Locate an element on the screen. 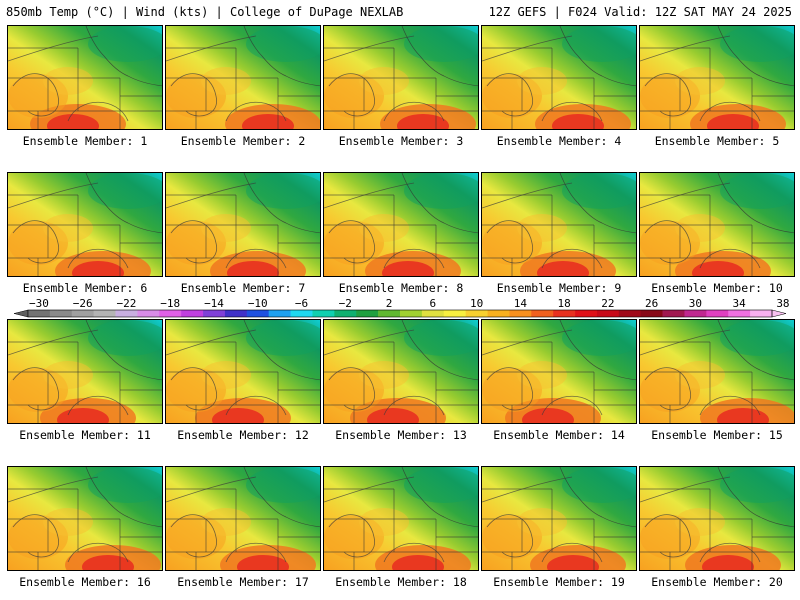 The height and width of the screenshot is (600, 800). ensemble-member-label: Ensemble Member: 17 is located at coordinates (243, 582).